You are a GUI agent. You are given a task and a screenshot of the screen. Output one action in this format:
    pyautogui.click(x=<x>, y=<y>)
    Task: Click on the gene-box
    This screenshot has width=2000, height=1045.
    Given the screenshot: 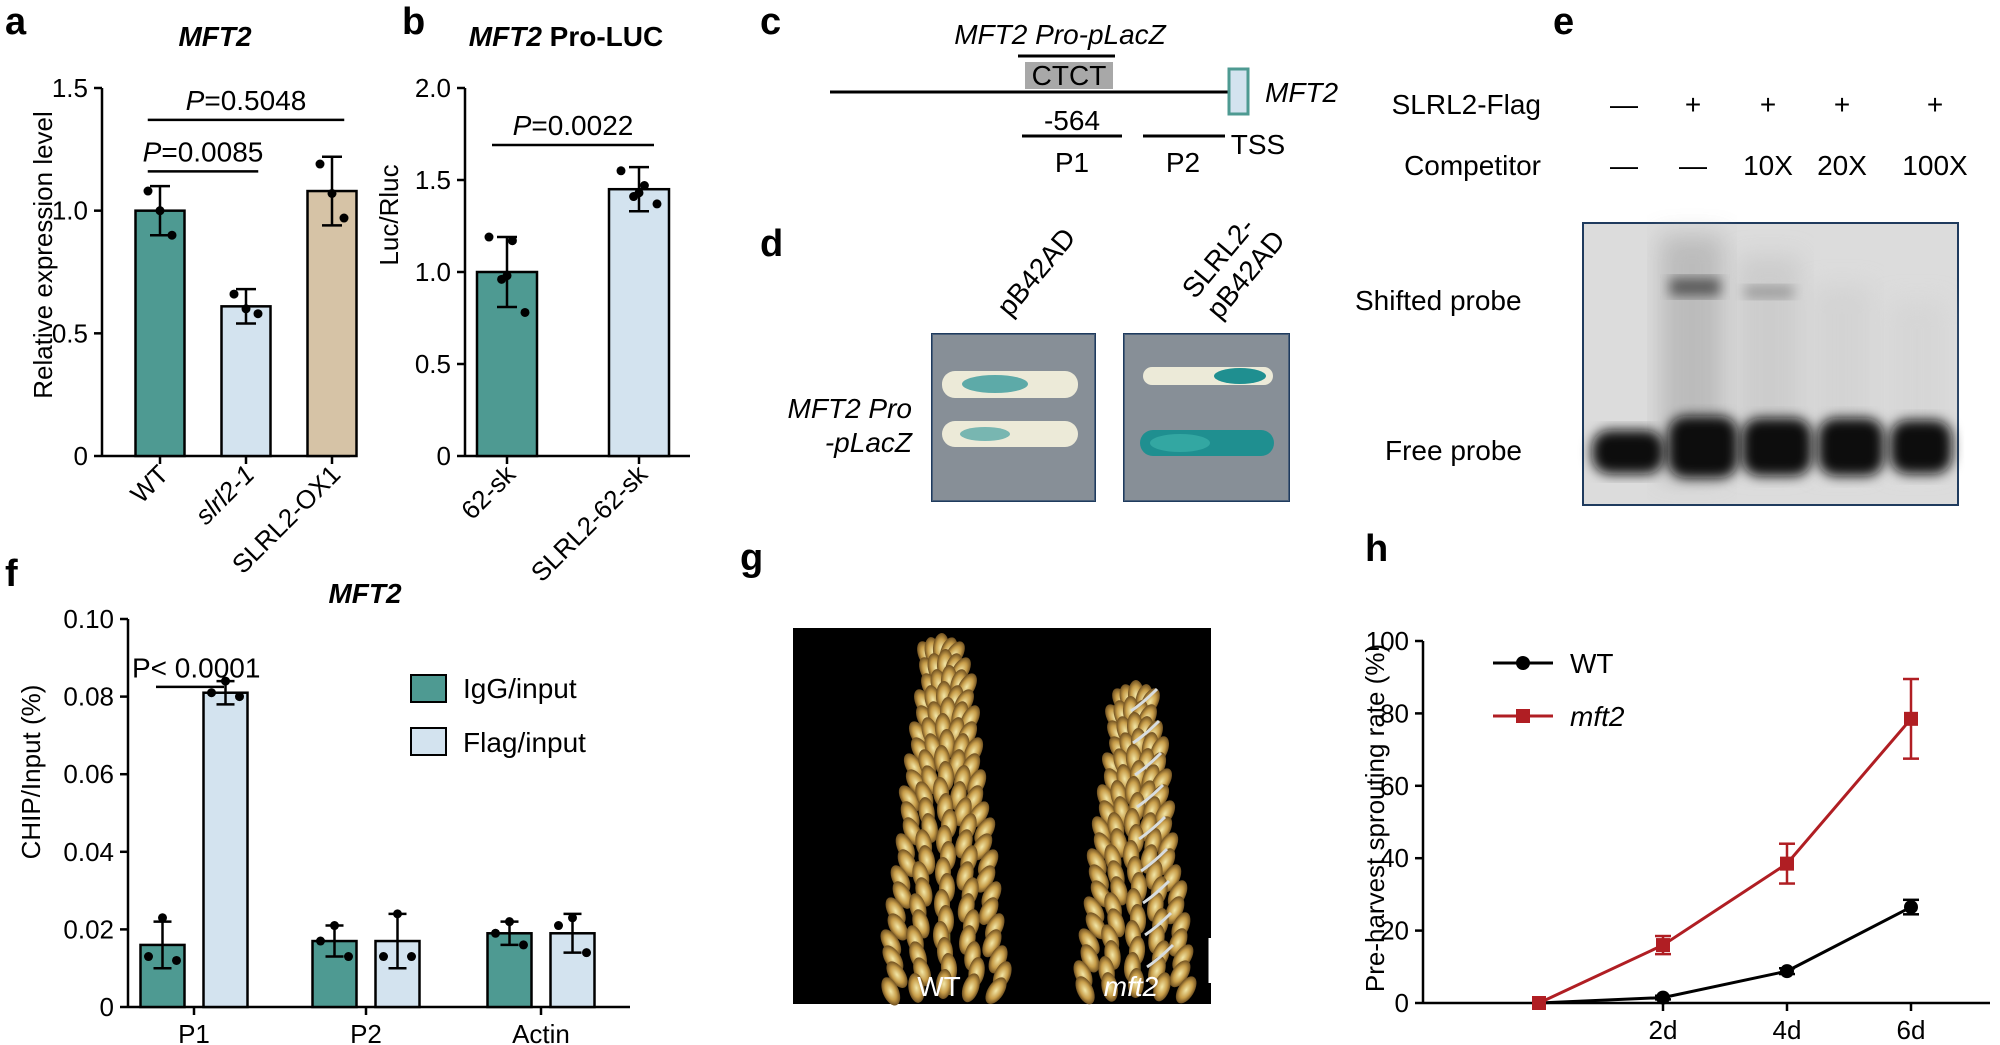 What is the action you would take?
    pyautogui.click(x=1238, y=91)
    